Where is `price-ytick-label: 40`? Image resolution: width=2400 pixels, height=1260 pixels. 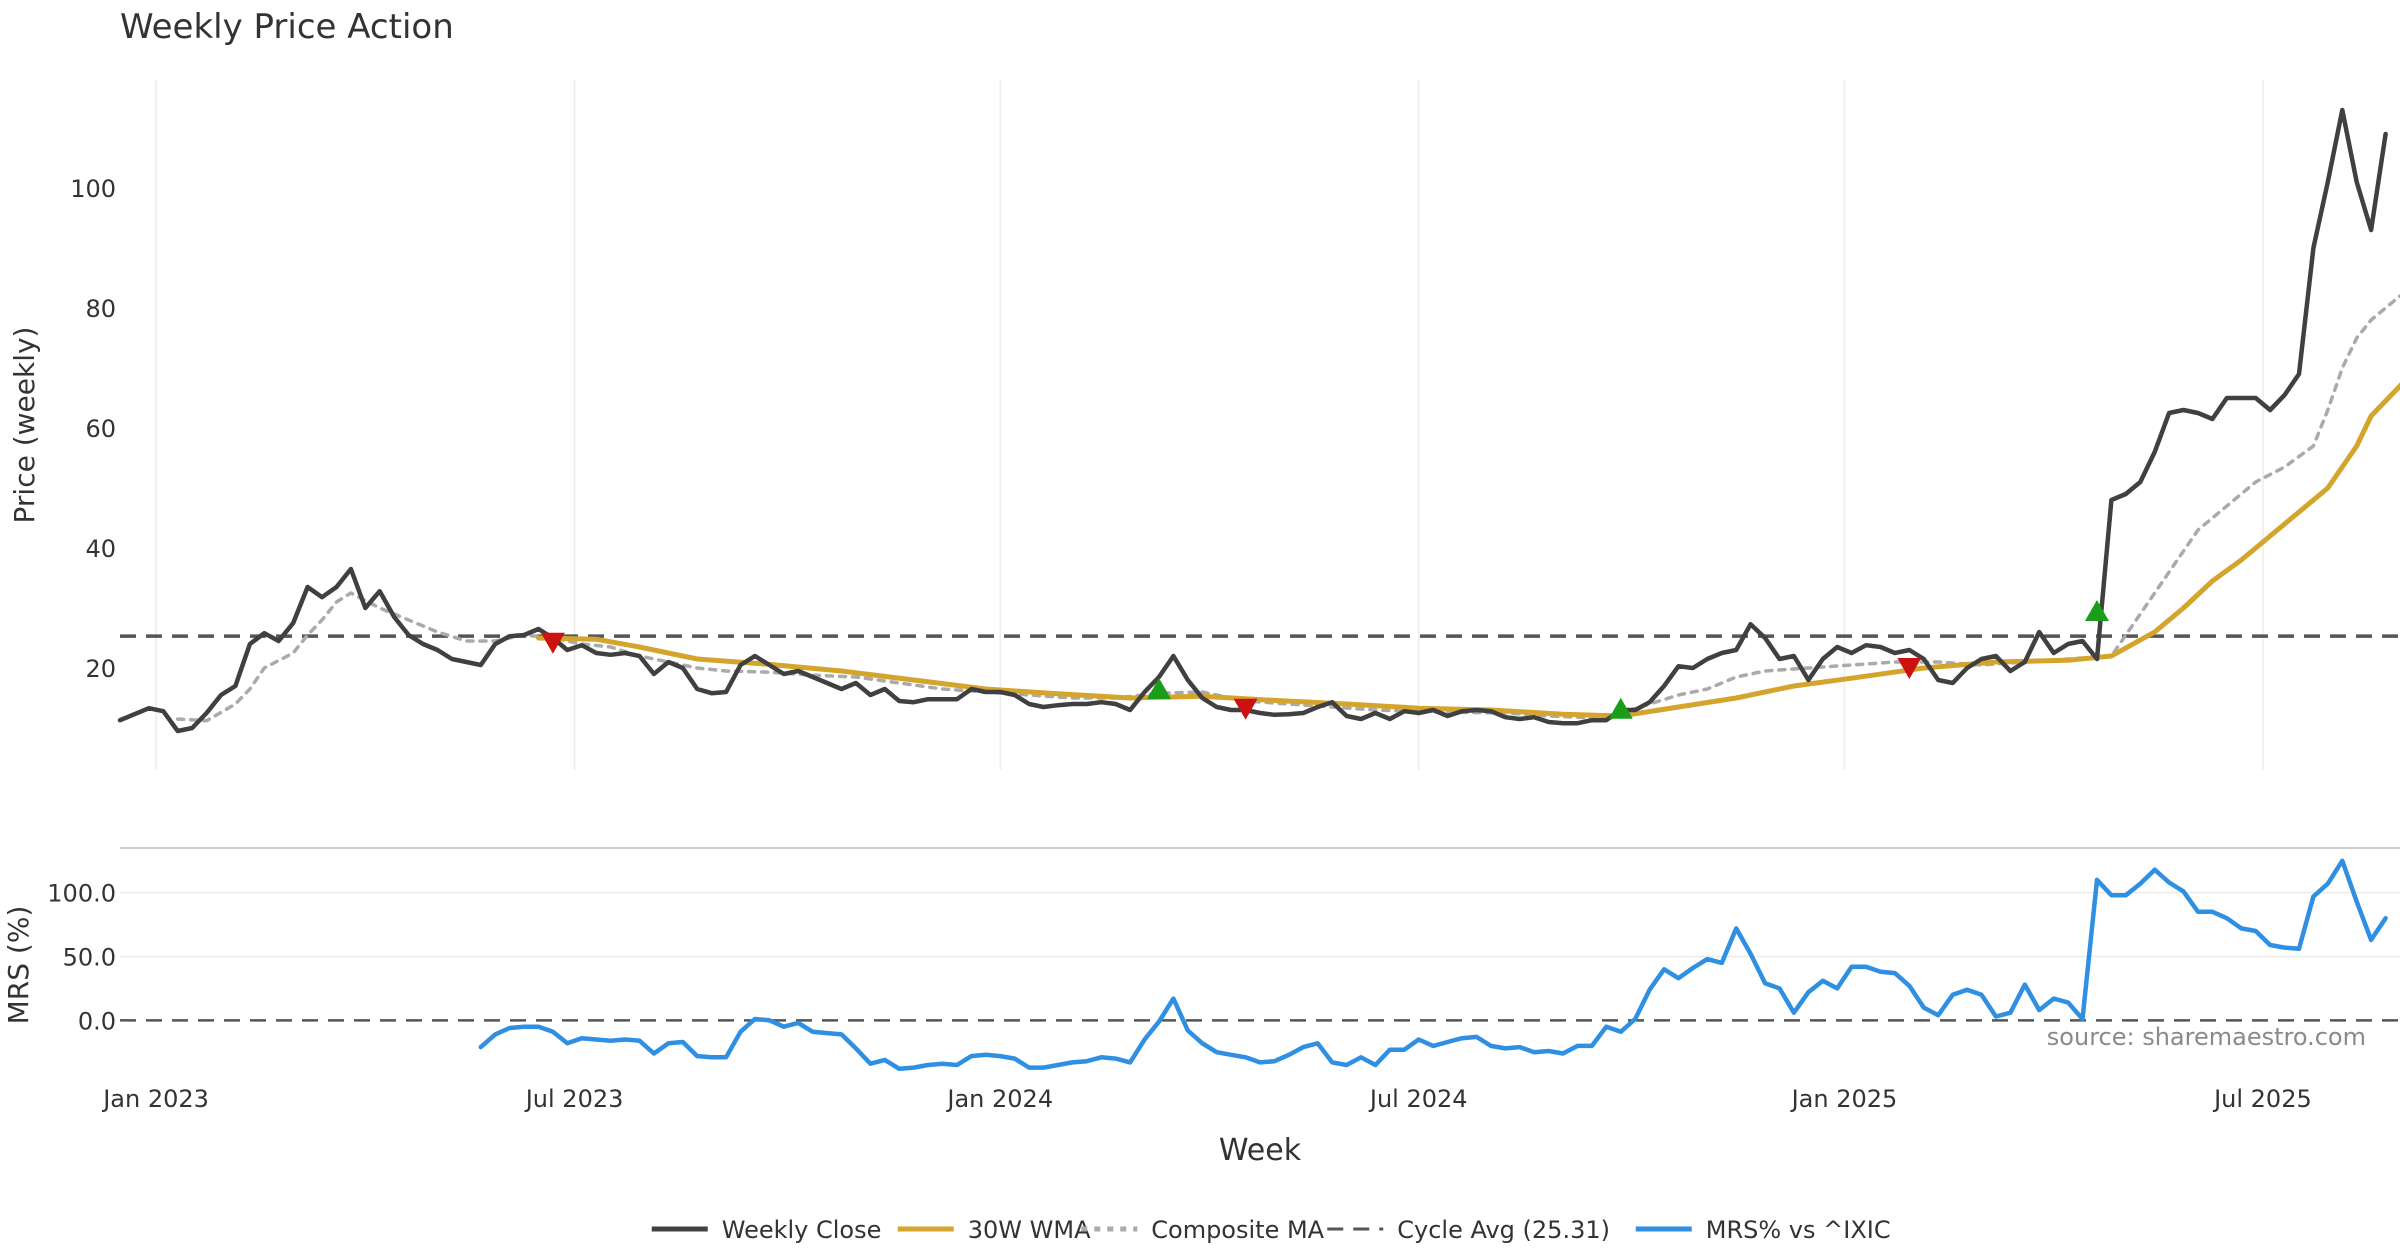
price-ytick-label: 40 is located at coordinates (100, 549).